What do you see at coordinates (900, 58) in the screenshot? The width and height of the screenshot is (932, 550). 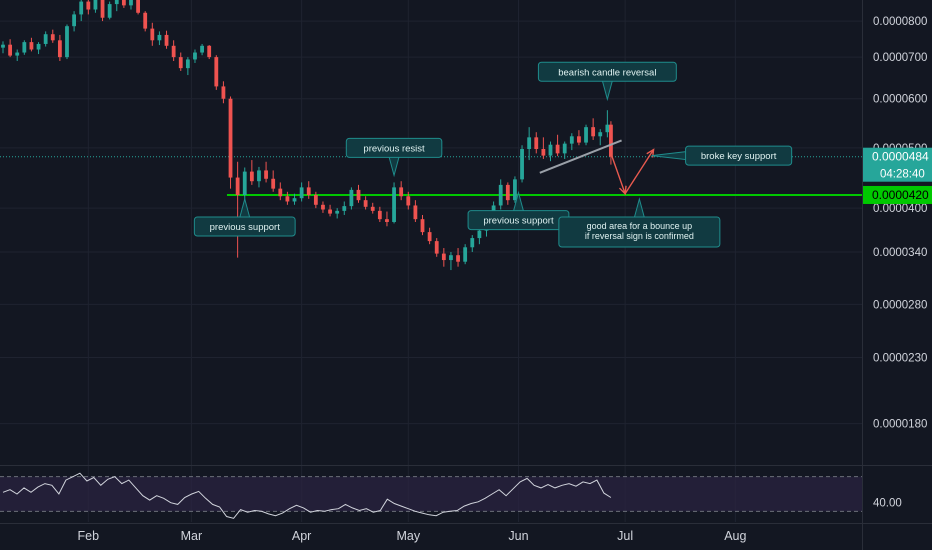 I see `price-tick-label: 0.0000700` at bounding box center [900, 58].